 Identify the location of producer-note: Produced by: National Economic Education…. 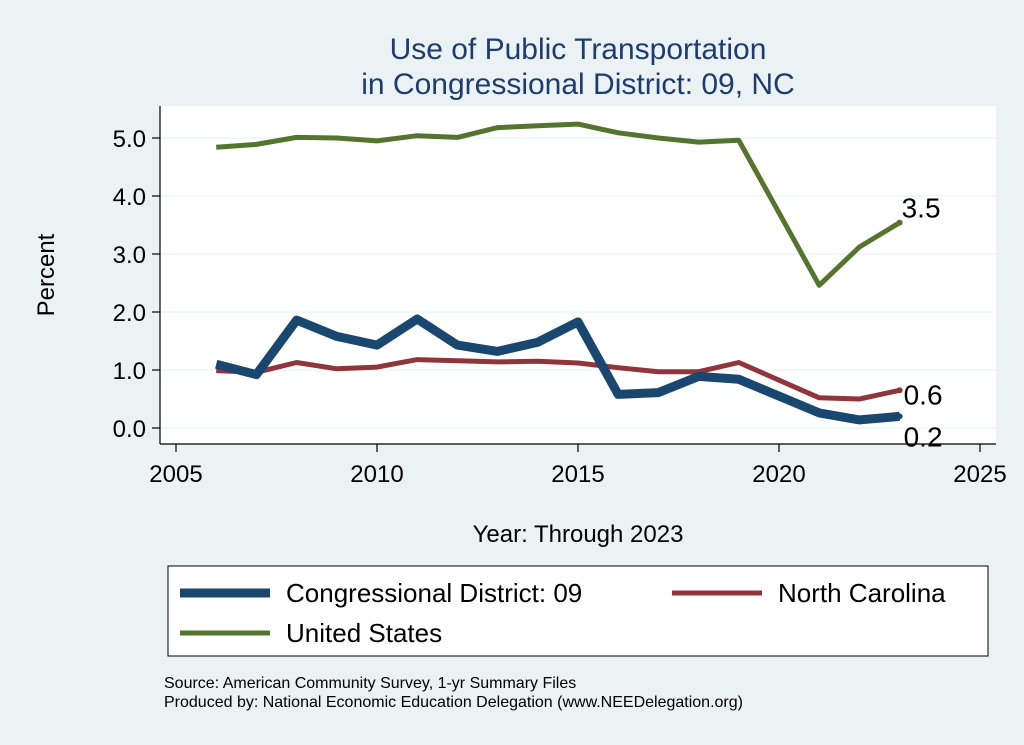
(453, 702).